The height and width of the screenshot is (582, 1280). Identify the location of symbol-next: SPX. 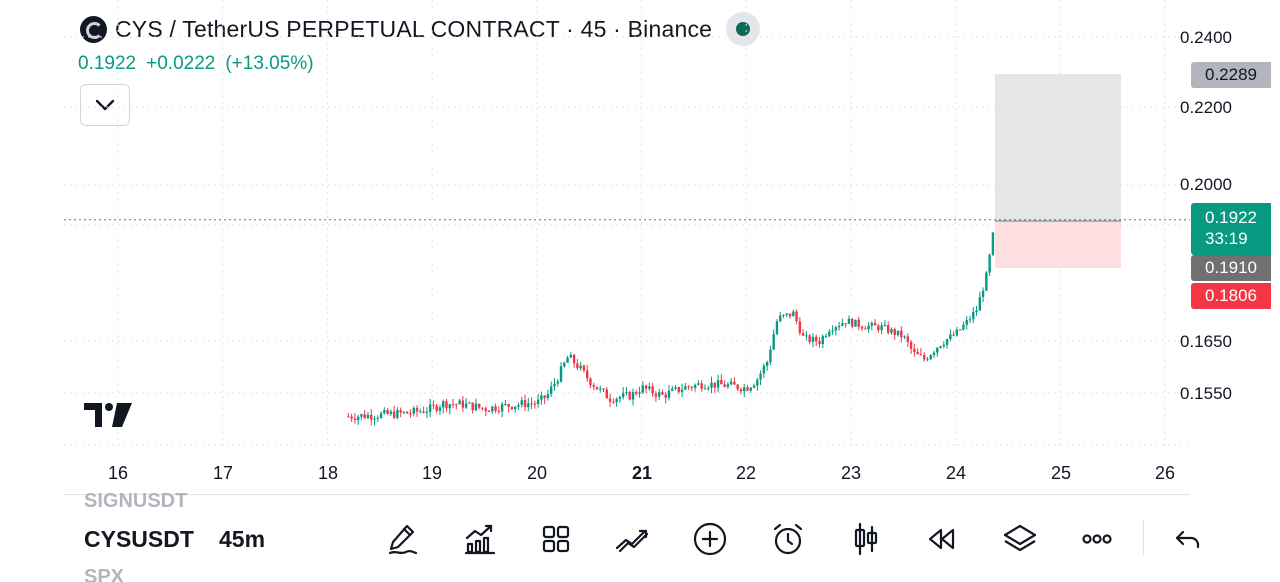
(104, 574).